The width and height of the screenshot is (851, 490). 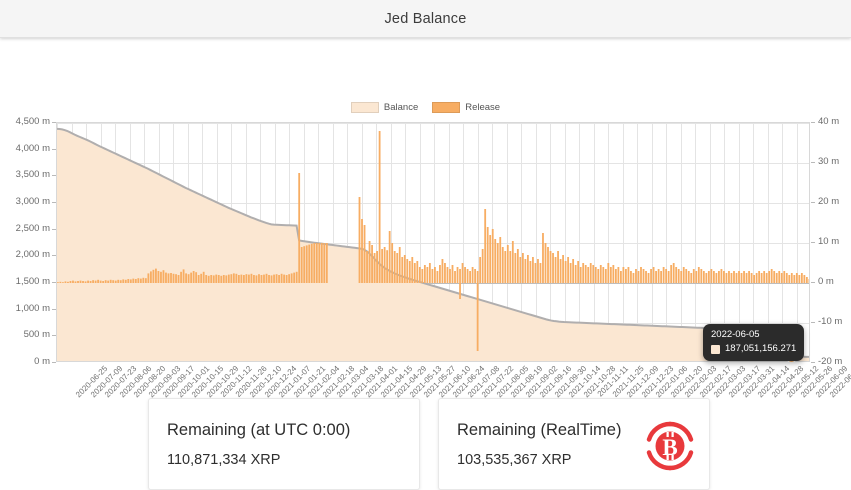 I want to click on legend-item-release: Release, so click(x=466, y=107).